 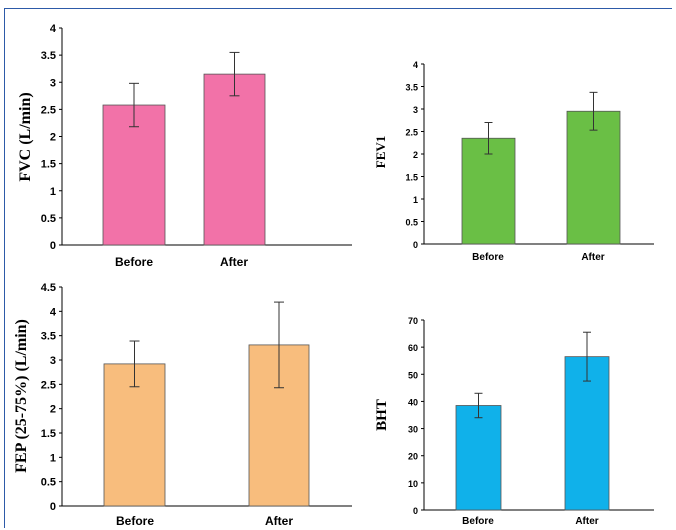 What do you see at coordinates (53, 361) in the screenshot?
I see `fep-y-tick-label: 3` at bounding box center [53, 361].